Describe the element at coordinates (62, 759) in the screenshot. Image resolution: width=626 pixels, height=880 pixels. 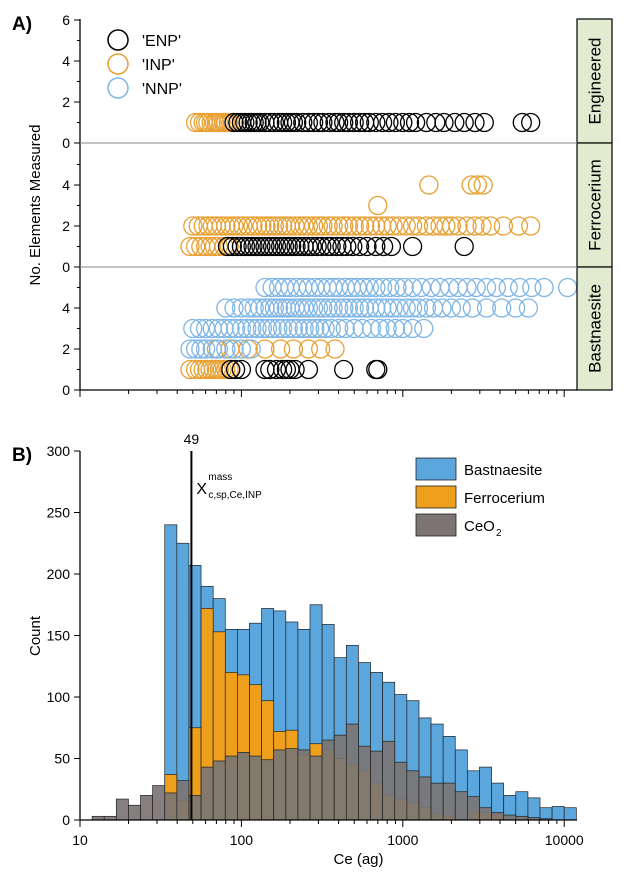
I see `y-tick-label: 50` at that location.